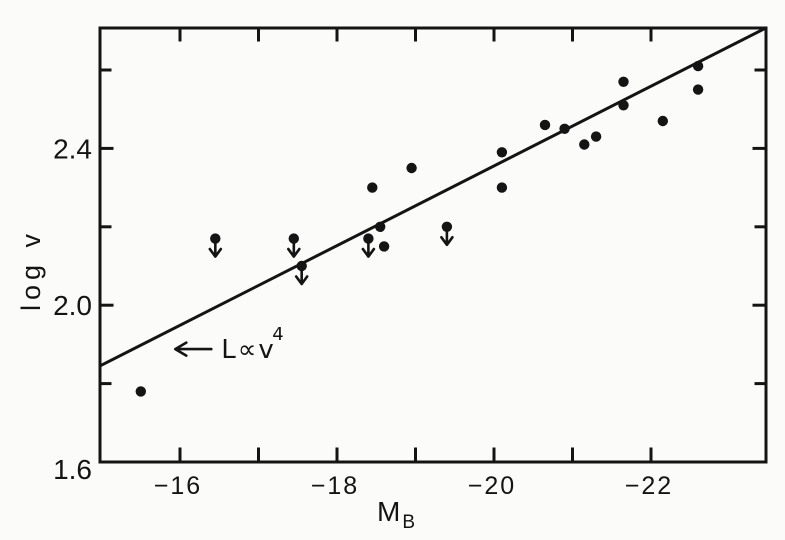 Image resolution: width=785 pixels, height=540 pixels. I want to click on x-tick-label: −22, so click(649, 486).